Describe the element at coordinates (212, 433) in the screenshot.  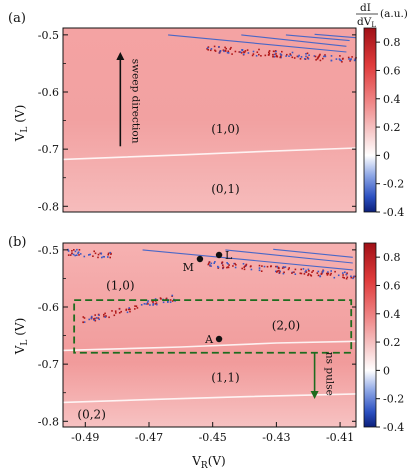
I see `panel-b-x-ticks: -0.49 -0.47 -0.45 -0.43 -0.41` at that location.